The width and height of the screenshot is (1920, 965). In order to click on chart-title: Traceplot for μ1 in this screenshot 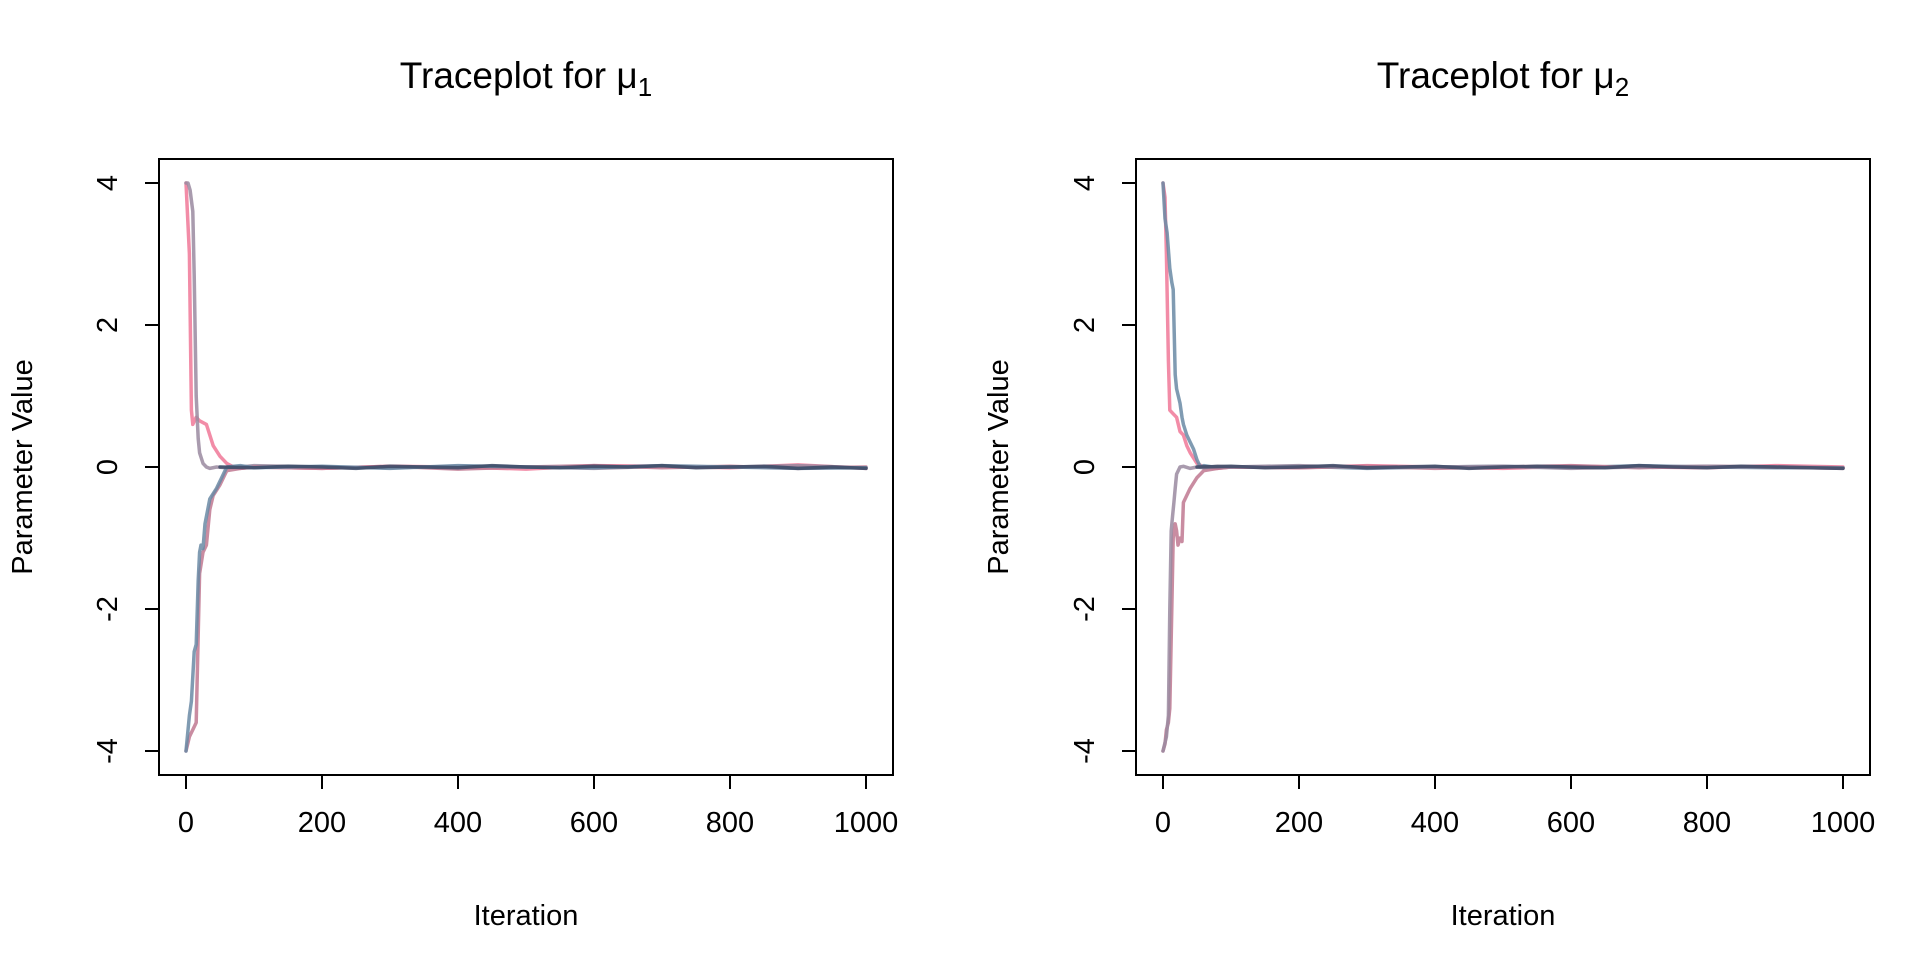, I will do `click(526, 78)`.